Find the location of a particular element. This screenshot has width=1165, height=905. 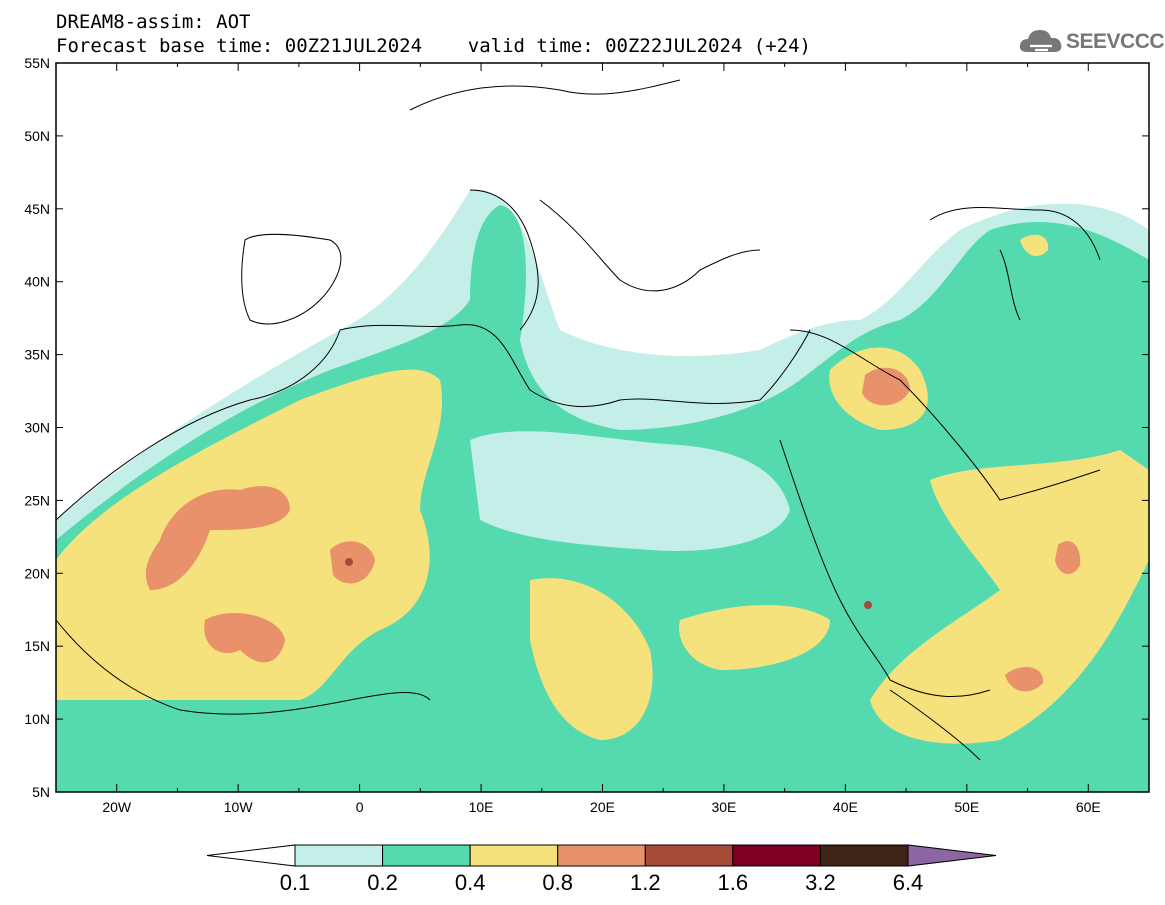

colorbar-tick-label: 1.6 is located at coordinates (733, 882).